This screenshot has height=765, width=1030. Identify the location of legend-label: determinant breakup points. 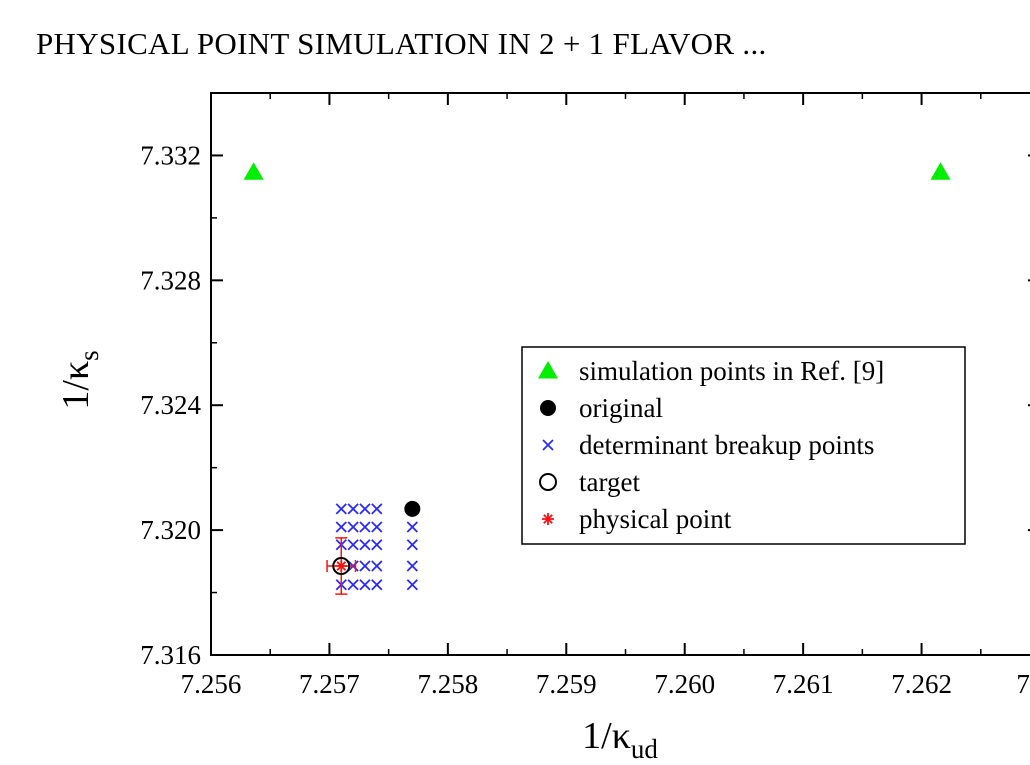
(726, 445).